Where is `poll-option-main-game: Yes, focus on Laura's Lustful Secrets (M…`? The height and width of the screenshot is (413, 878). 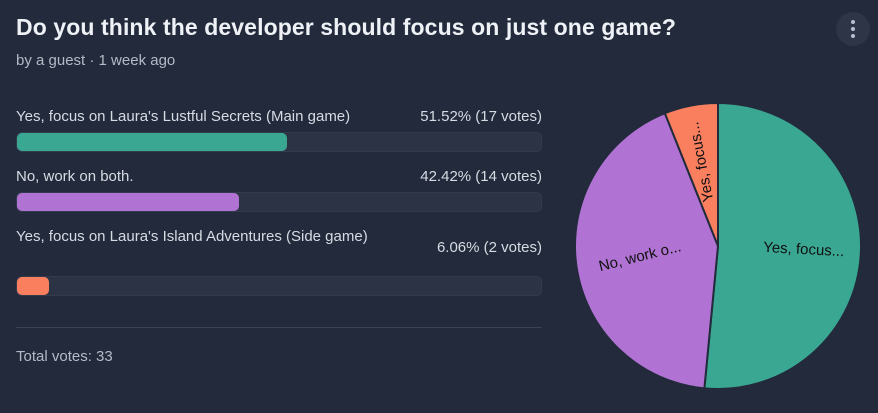 poll-option-main-game: Yes, focus on Laura's Lustful Secrets (M… is located at coordinates (279, 130).